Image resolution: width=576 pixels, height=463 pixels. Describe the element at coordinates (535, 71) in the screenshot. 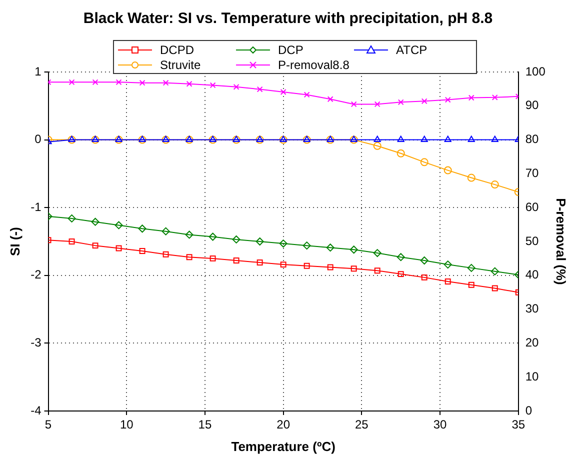

I see `y2-tick-label: 100` at that location.